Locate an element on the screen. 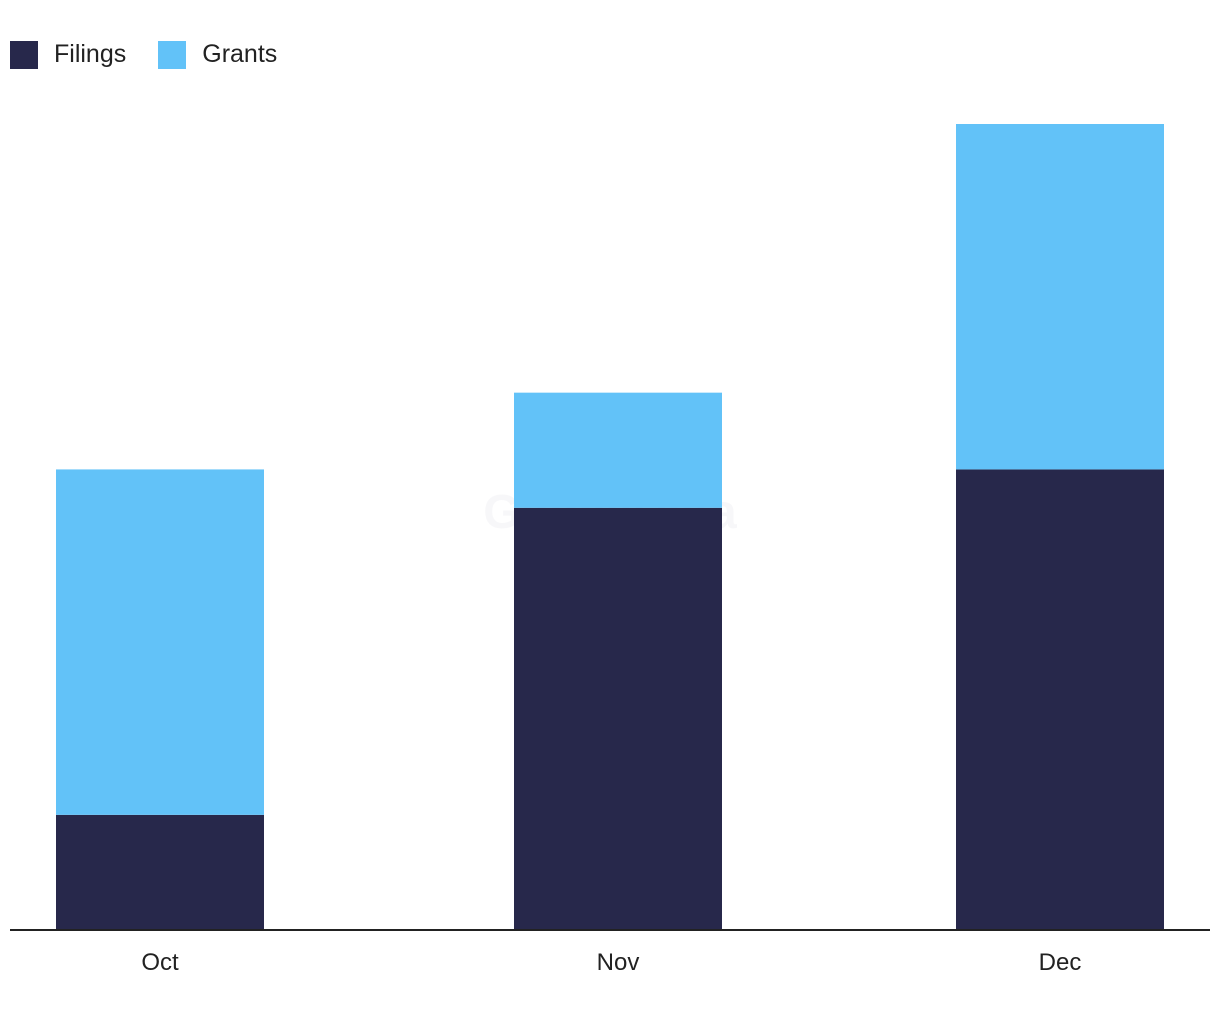 Image resolution: width=1220 pixels, height=1020 pixels. bar-grants-oct is located at coordinates (160, 642).